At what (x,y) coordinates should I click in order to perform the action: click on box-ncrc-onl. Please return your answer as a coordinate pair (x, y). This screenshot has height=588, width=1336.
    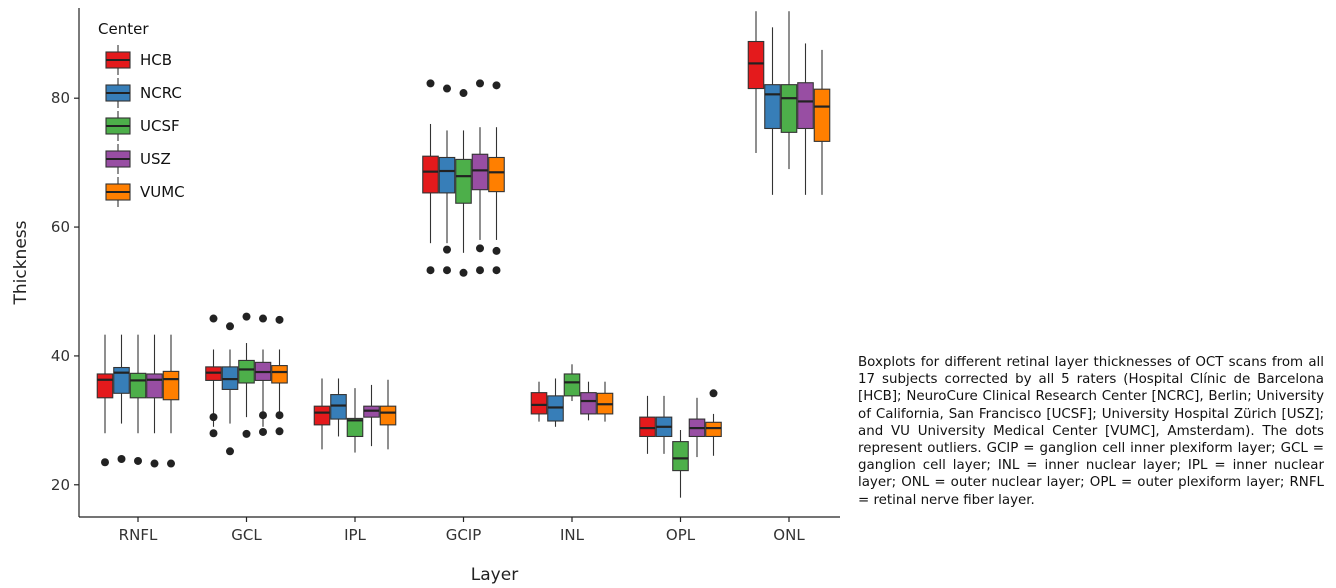
    Looking at the image, I should click on (772, 111).